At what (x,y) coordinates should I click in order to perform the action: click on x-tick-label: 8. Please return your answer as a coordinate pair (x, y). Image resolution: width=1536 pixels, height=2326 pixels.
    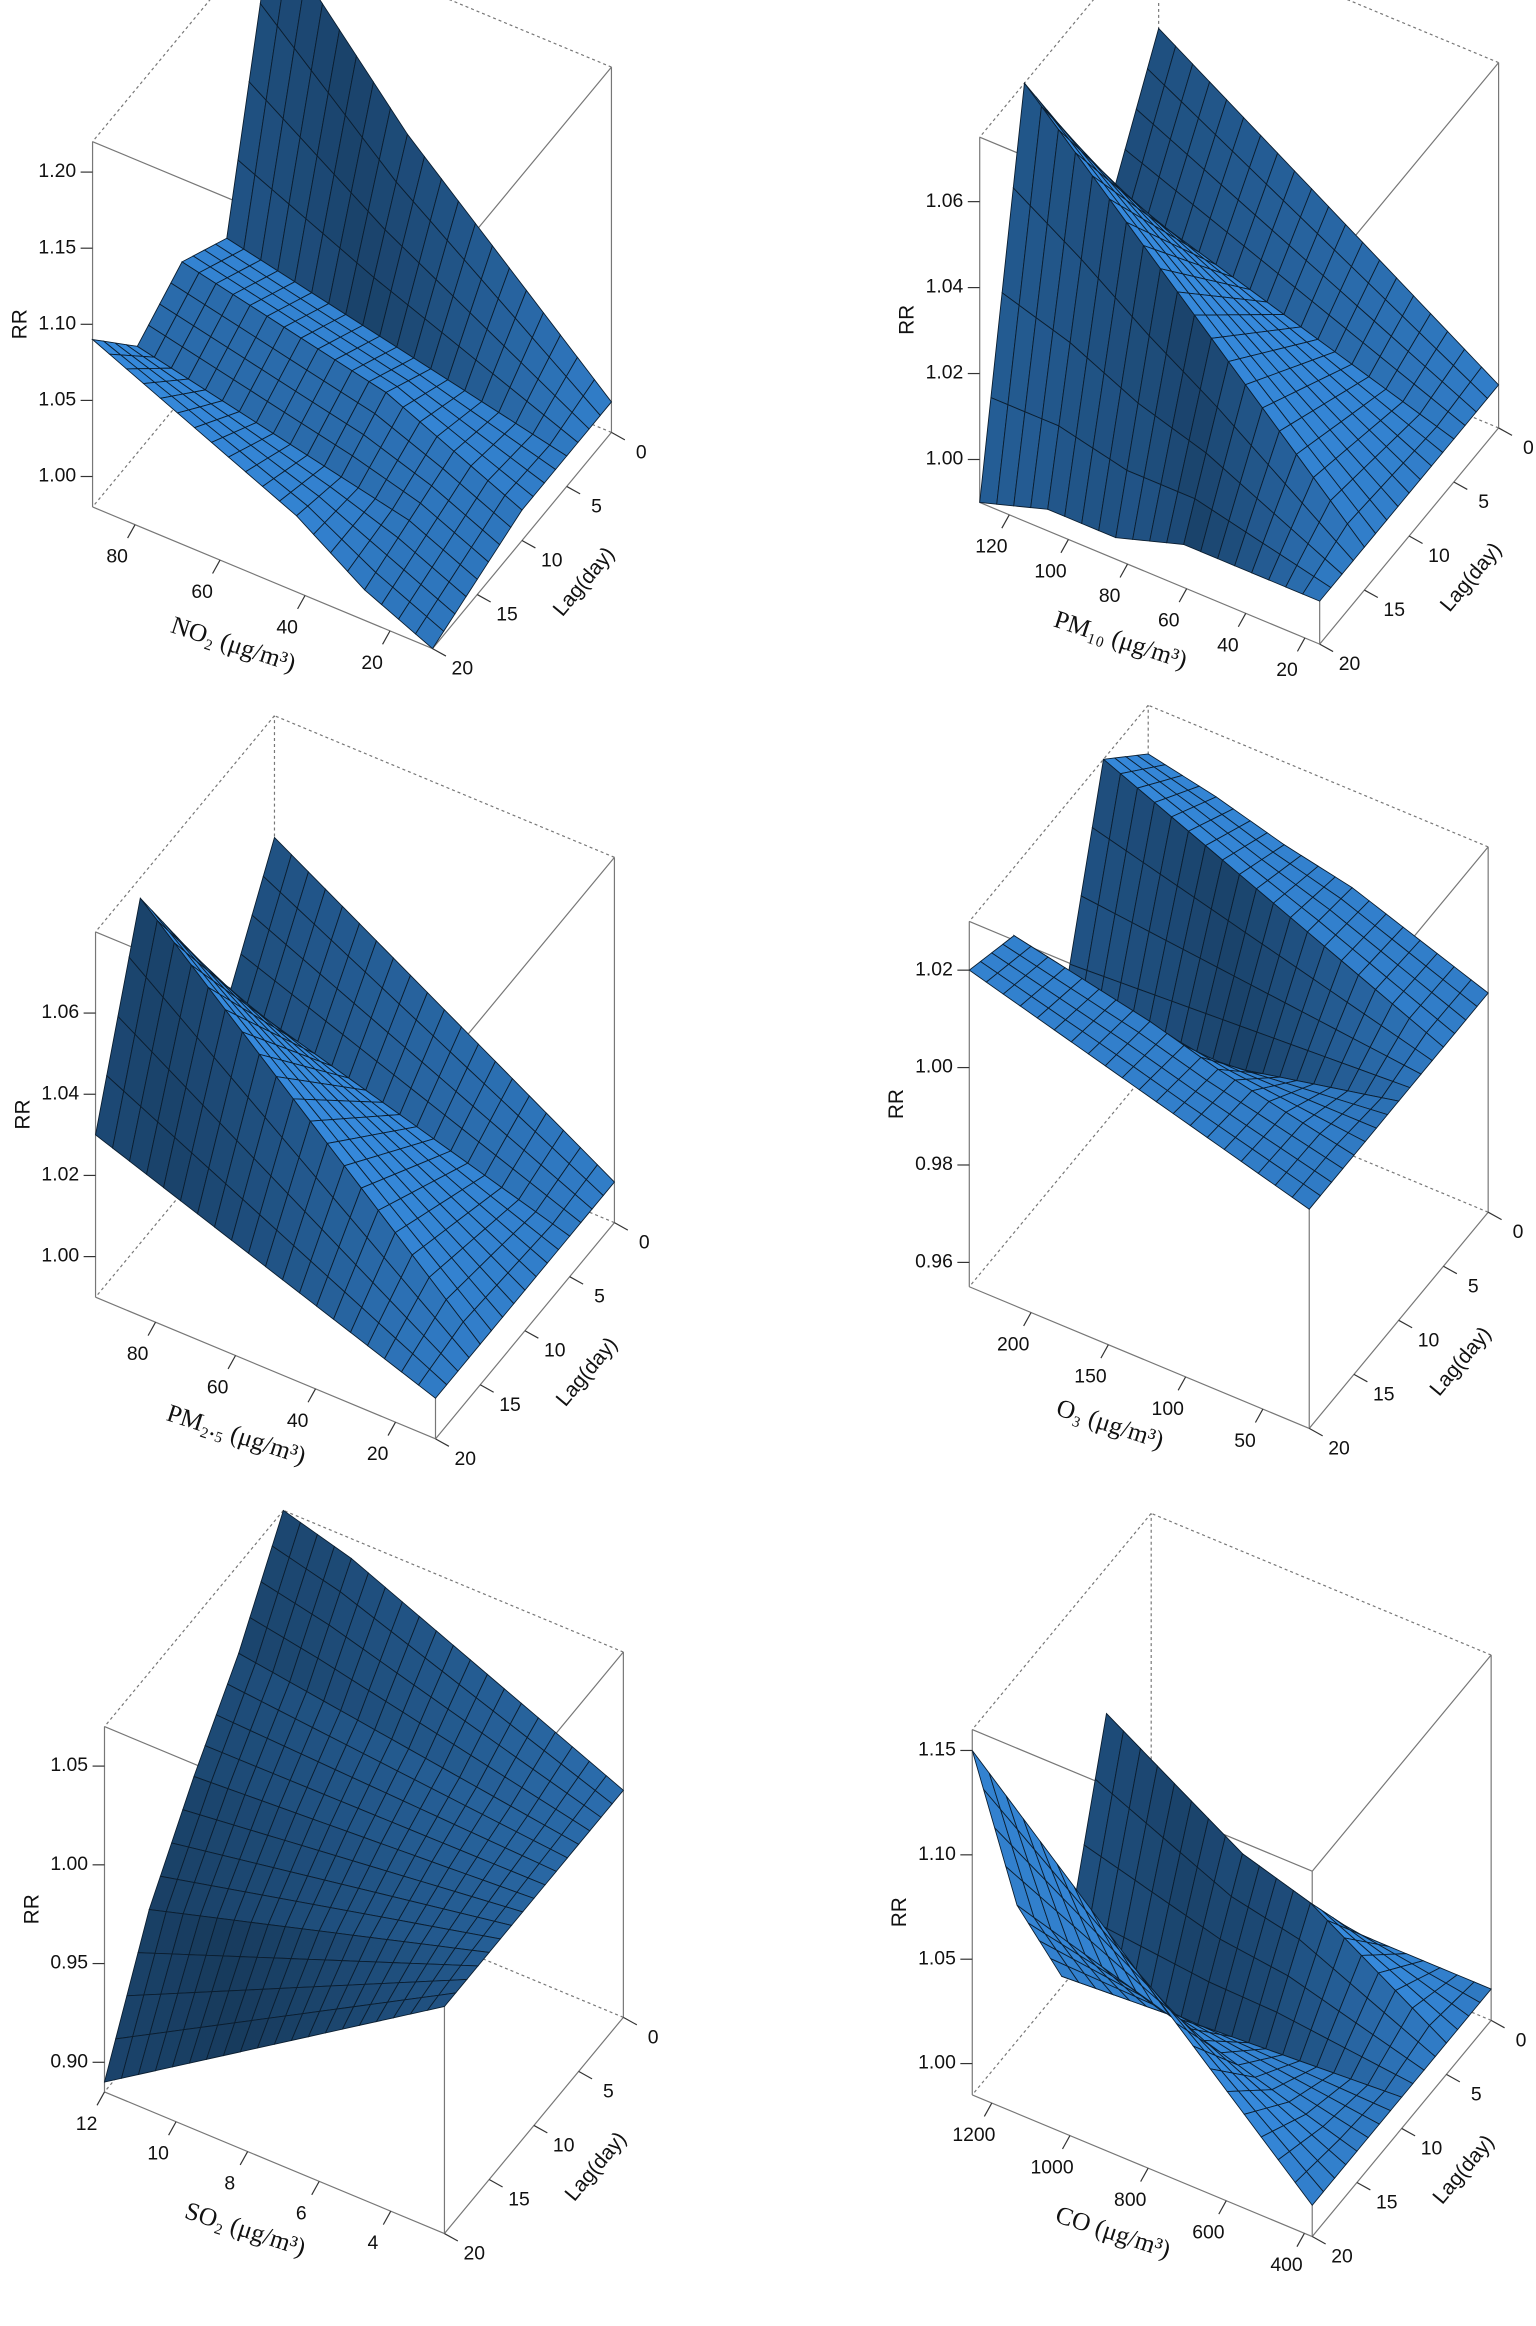
    Looking at the image, I should click on (229, 2183).